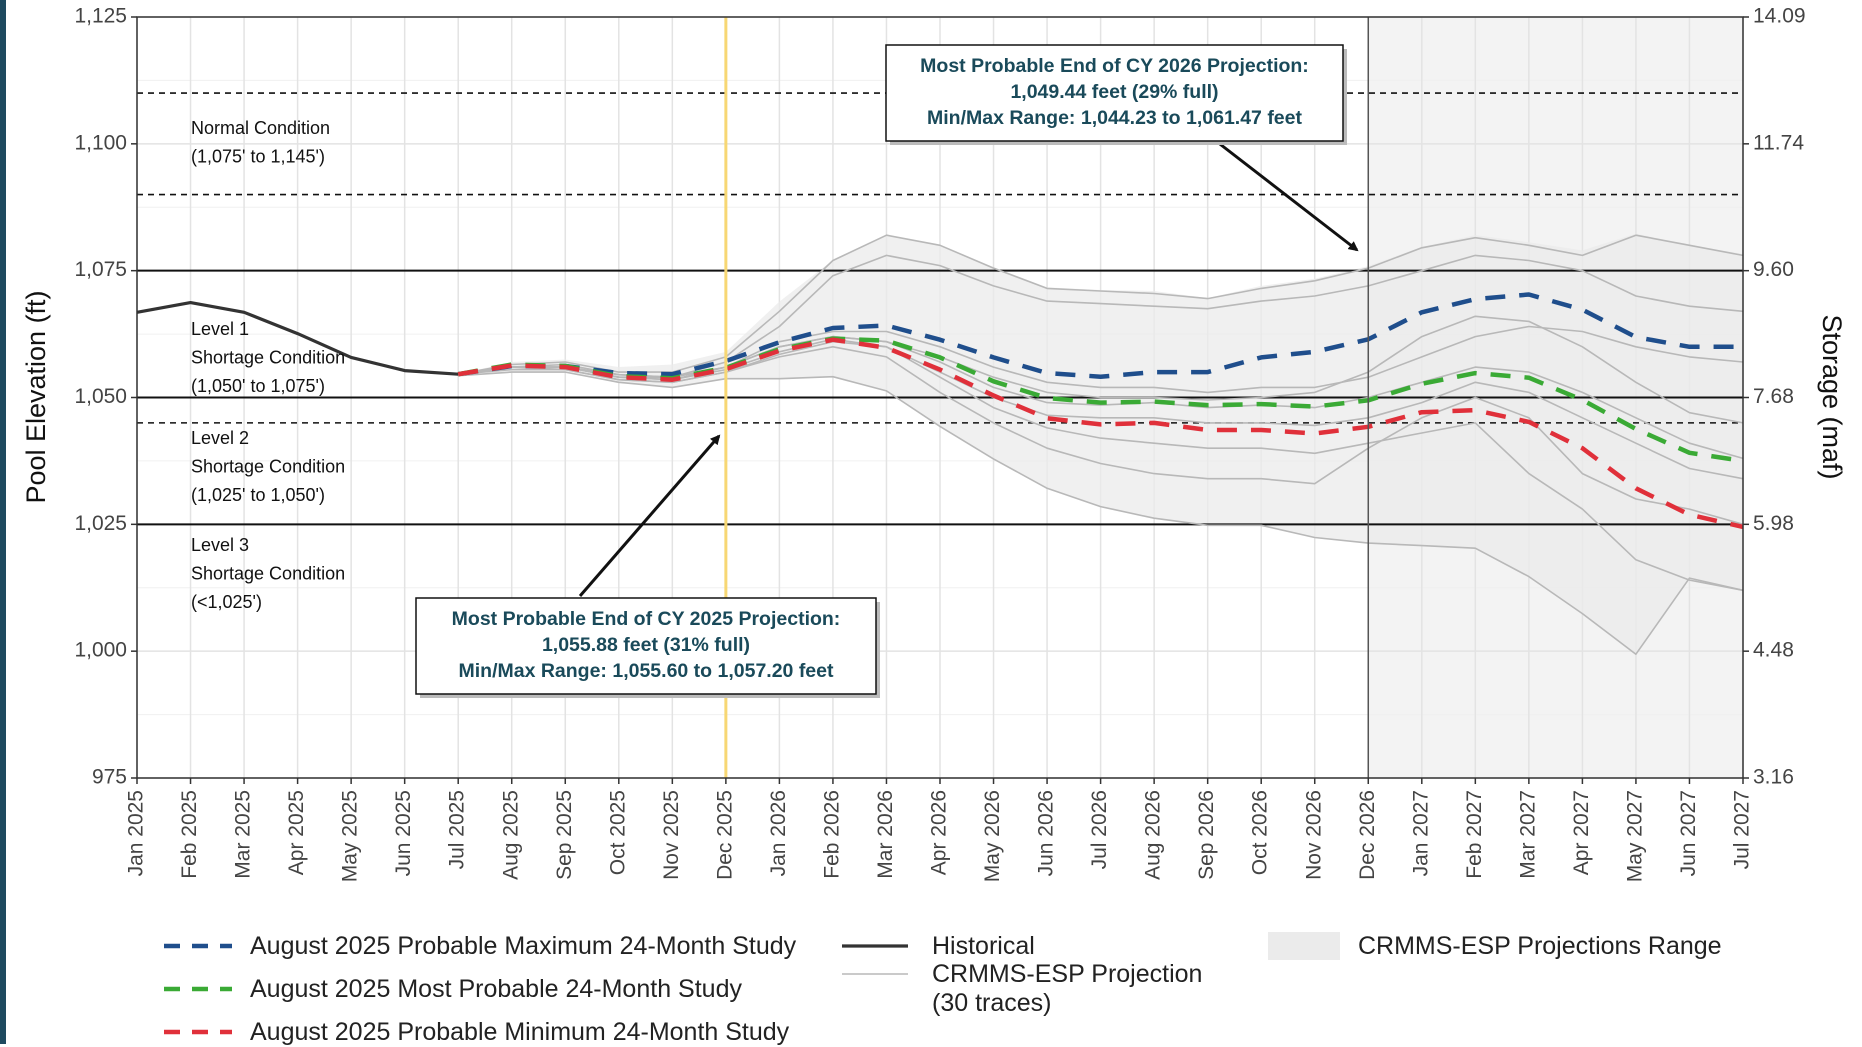  What do you see at coordinates (1367, 835) in the screenshot?
I see `x-tick-label: Dec 2026` at bounding box center [1367, 835].